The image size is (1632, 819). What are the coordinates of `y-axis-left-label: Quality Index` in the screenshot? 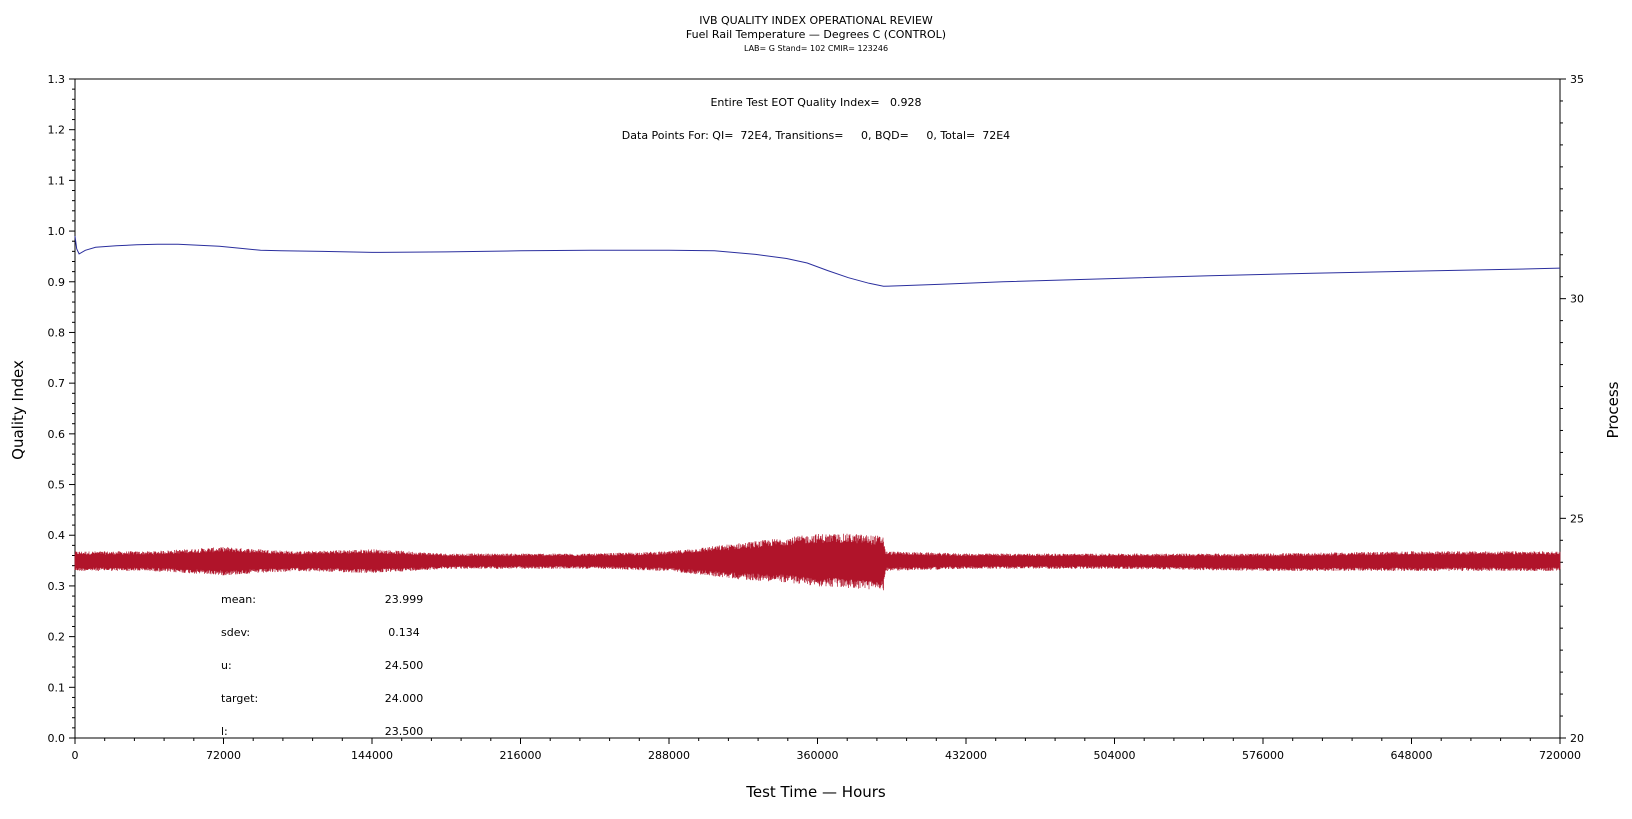 It's located at (18, 410).